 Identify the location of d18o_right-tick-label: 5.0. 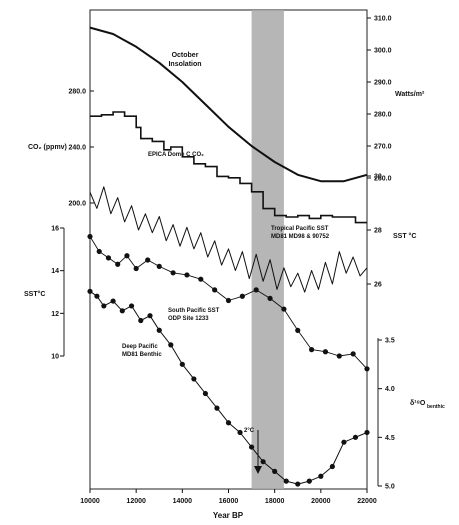
(390, 487).